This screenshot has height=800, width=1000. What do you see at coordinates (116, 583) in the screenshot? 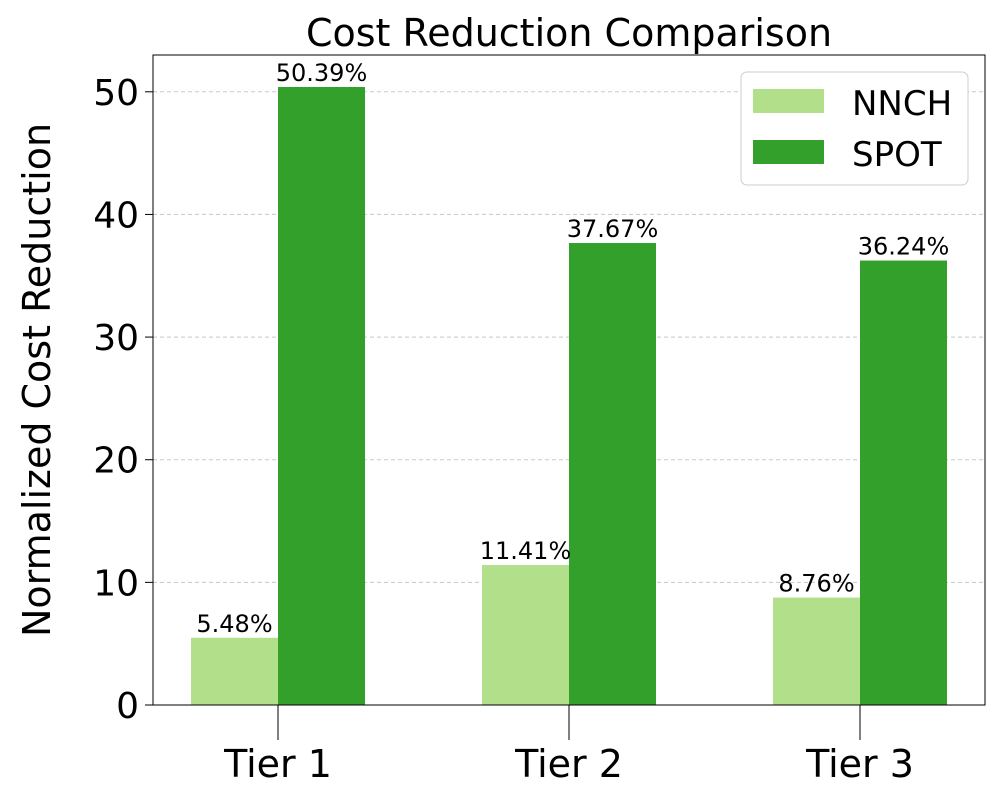
I see `y-tick-label: 10` at bounding box center [116, 583].